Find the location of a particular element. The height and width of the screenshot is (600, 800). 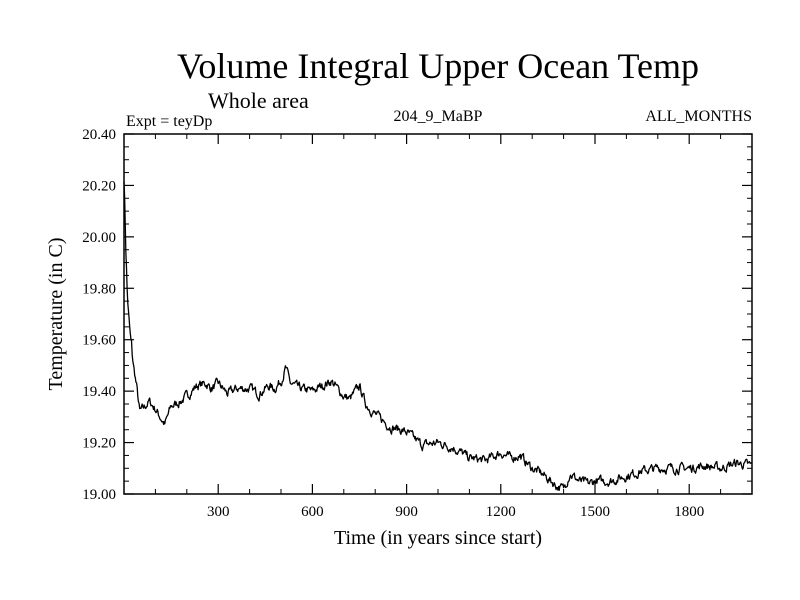

x-tick-label: 300 is located at coordinates (218, 512).